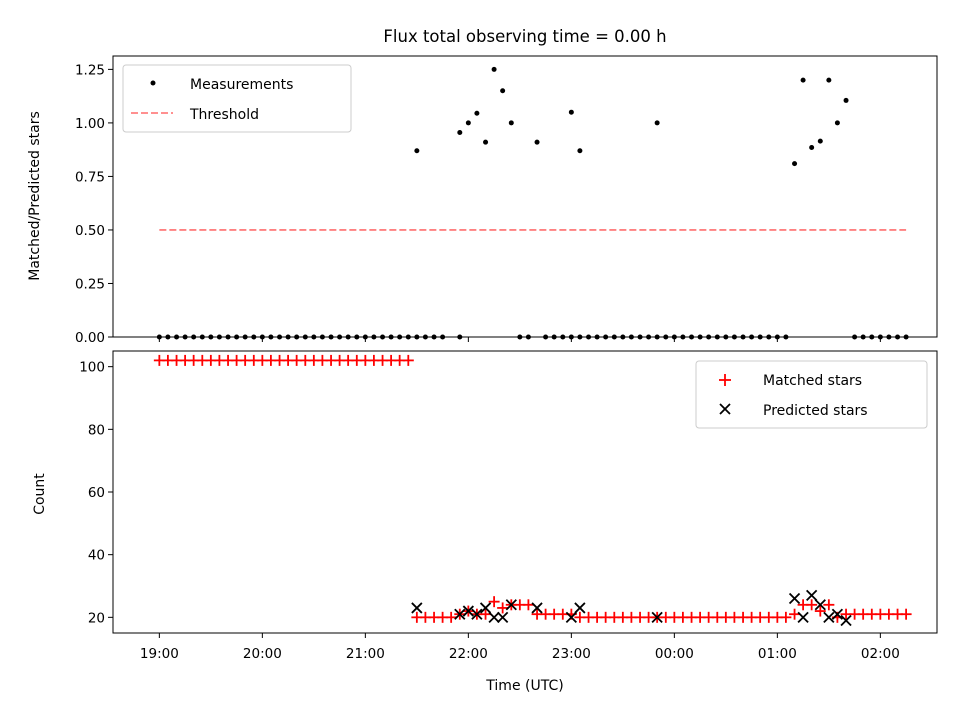 Image resolution: width=960 pixels, height=720 pixels. Describe the element at coordinates (674, 654) in the screenshot. I see `xtick-label: 00:00` at that location.